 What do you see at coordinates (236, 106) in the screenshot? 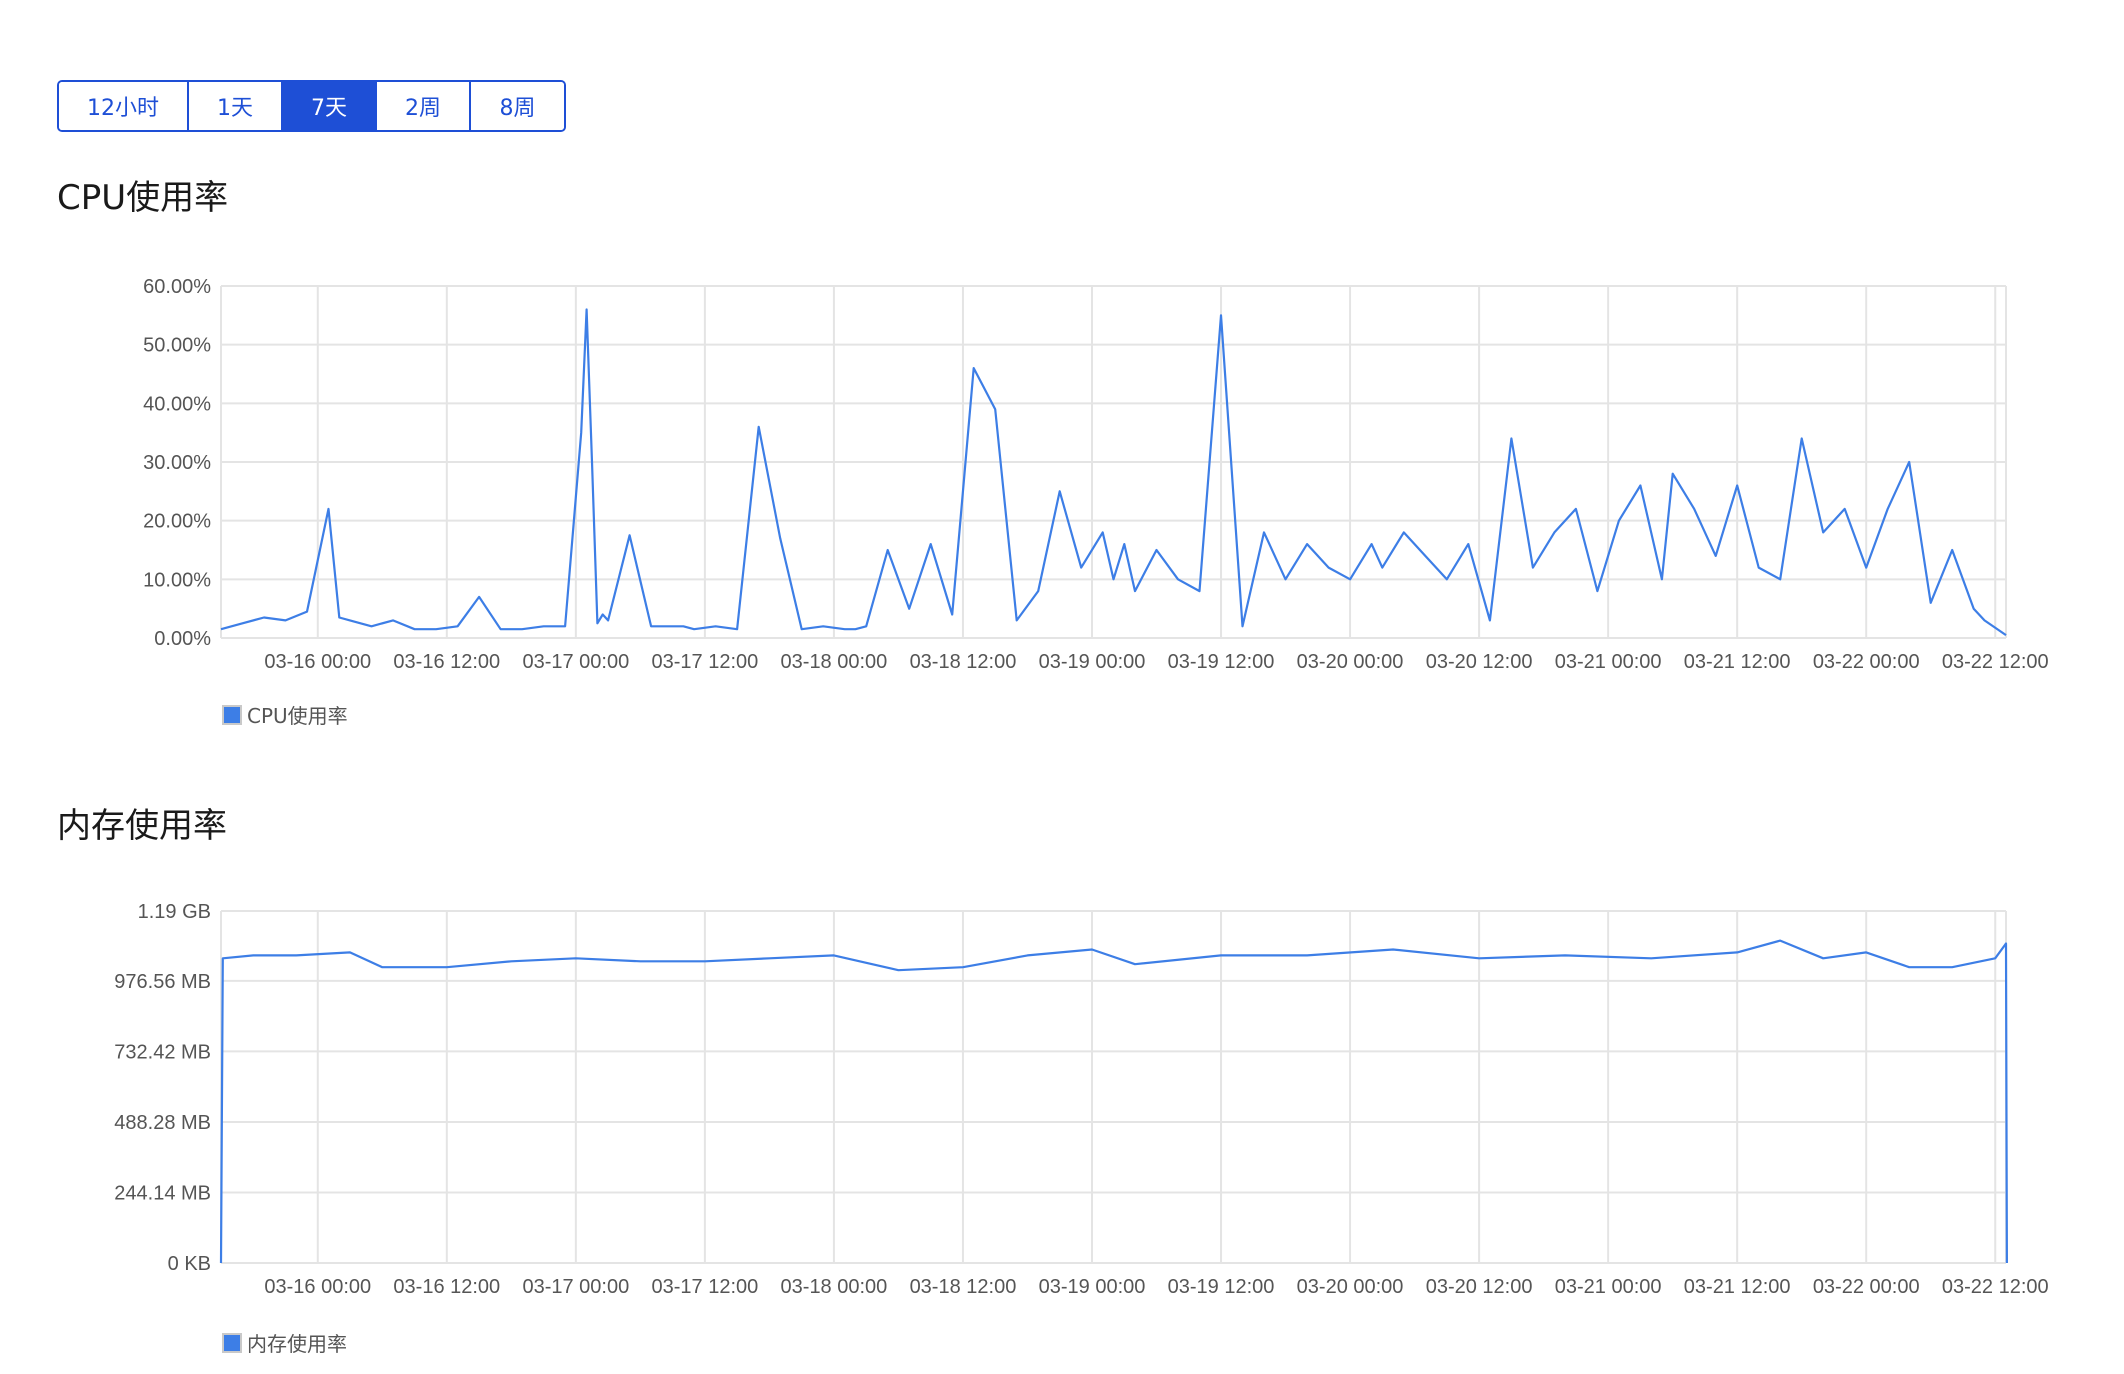
I see `range-tab-1d: 1天` at bounding box center [236, 106].